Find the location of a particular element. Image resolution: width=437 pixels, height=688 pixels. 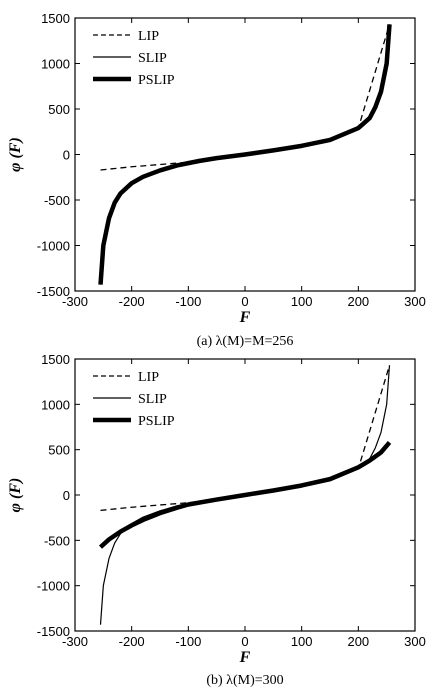

chart-caption: (b) λ(M)=300 is located at coordinates (244, 680).